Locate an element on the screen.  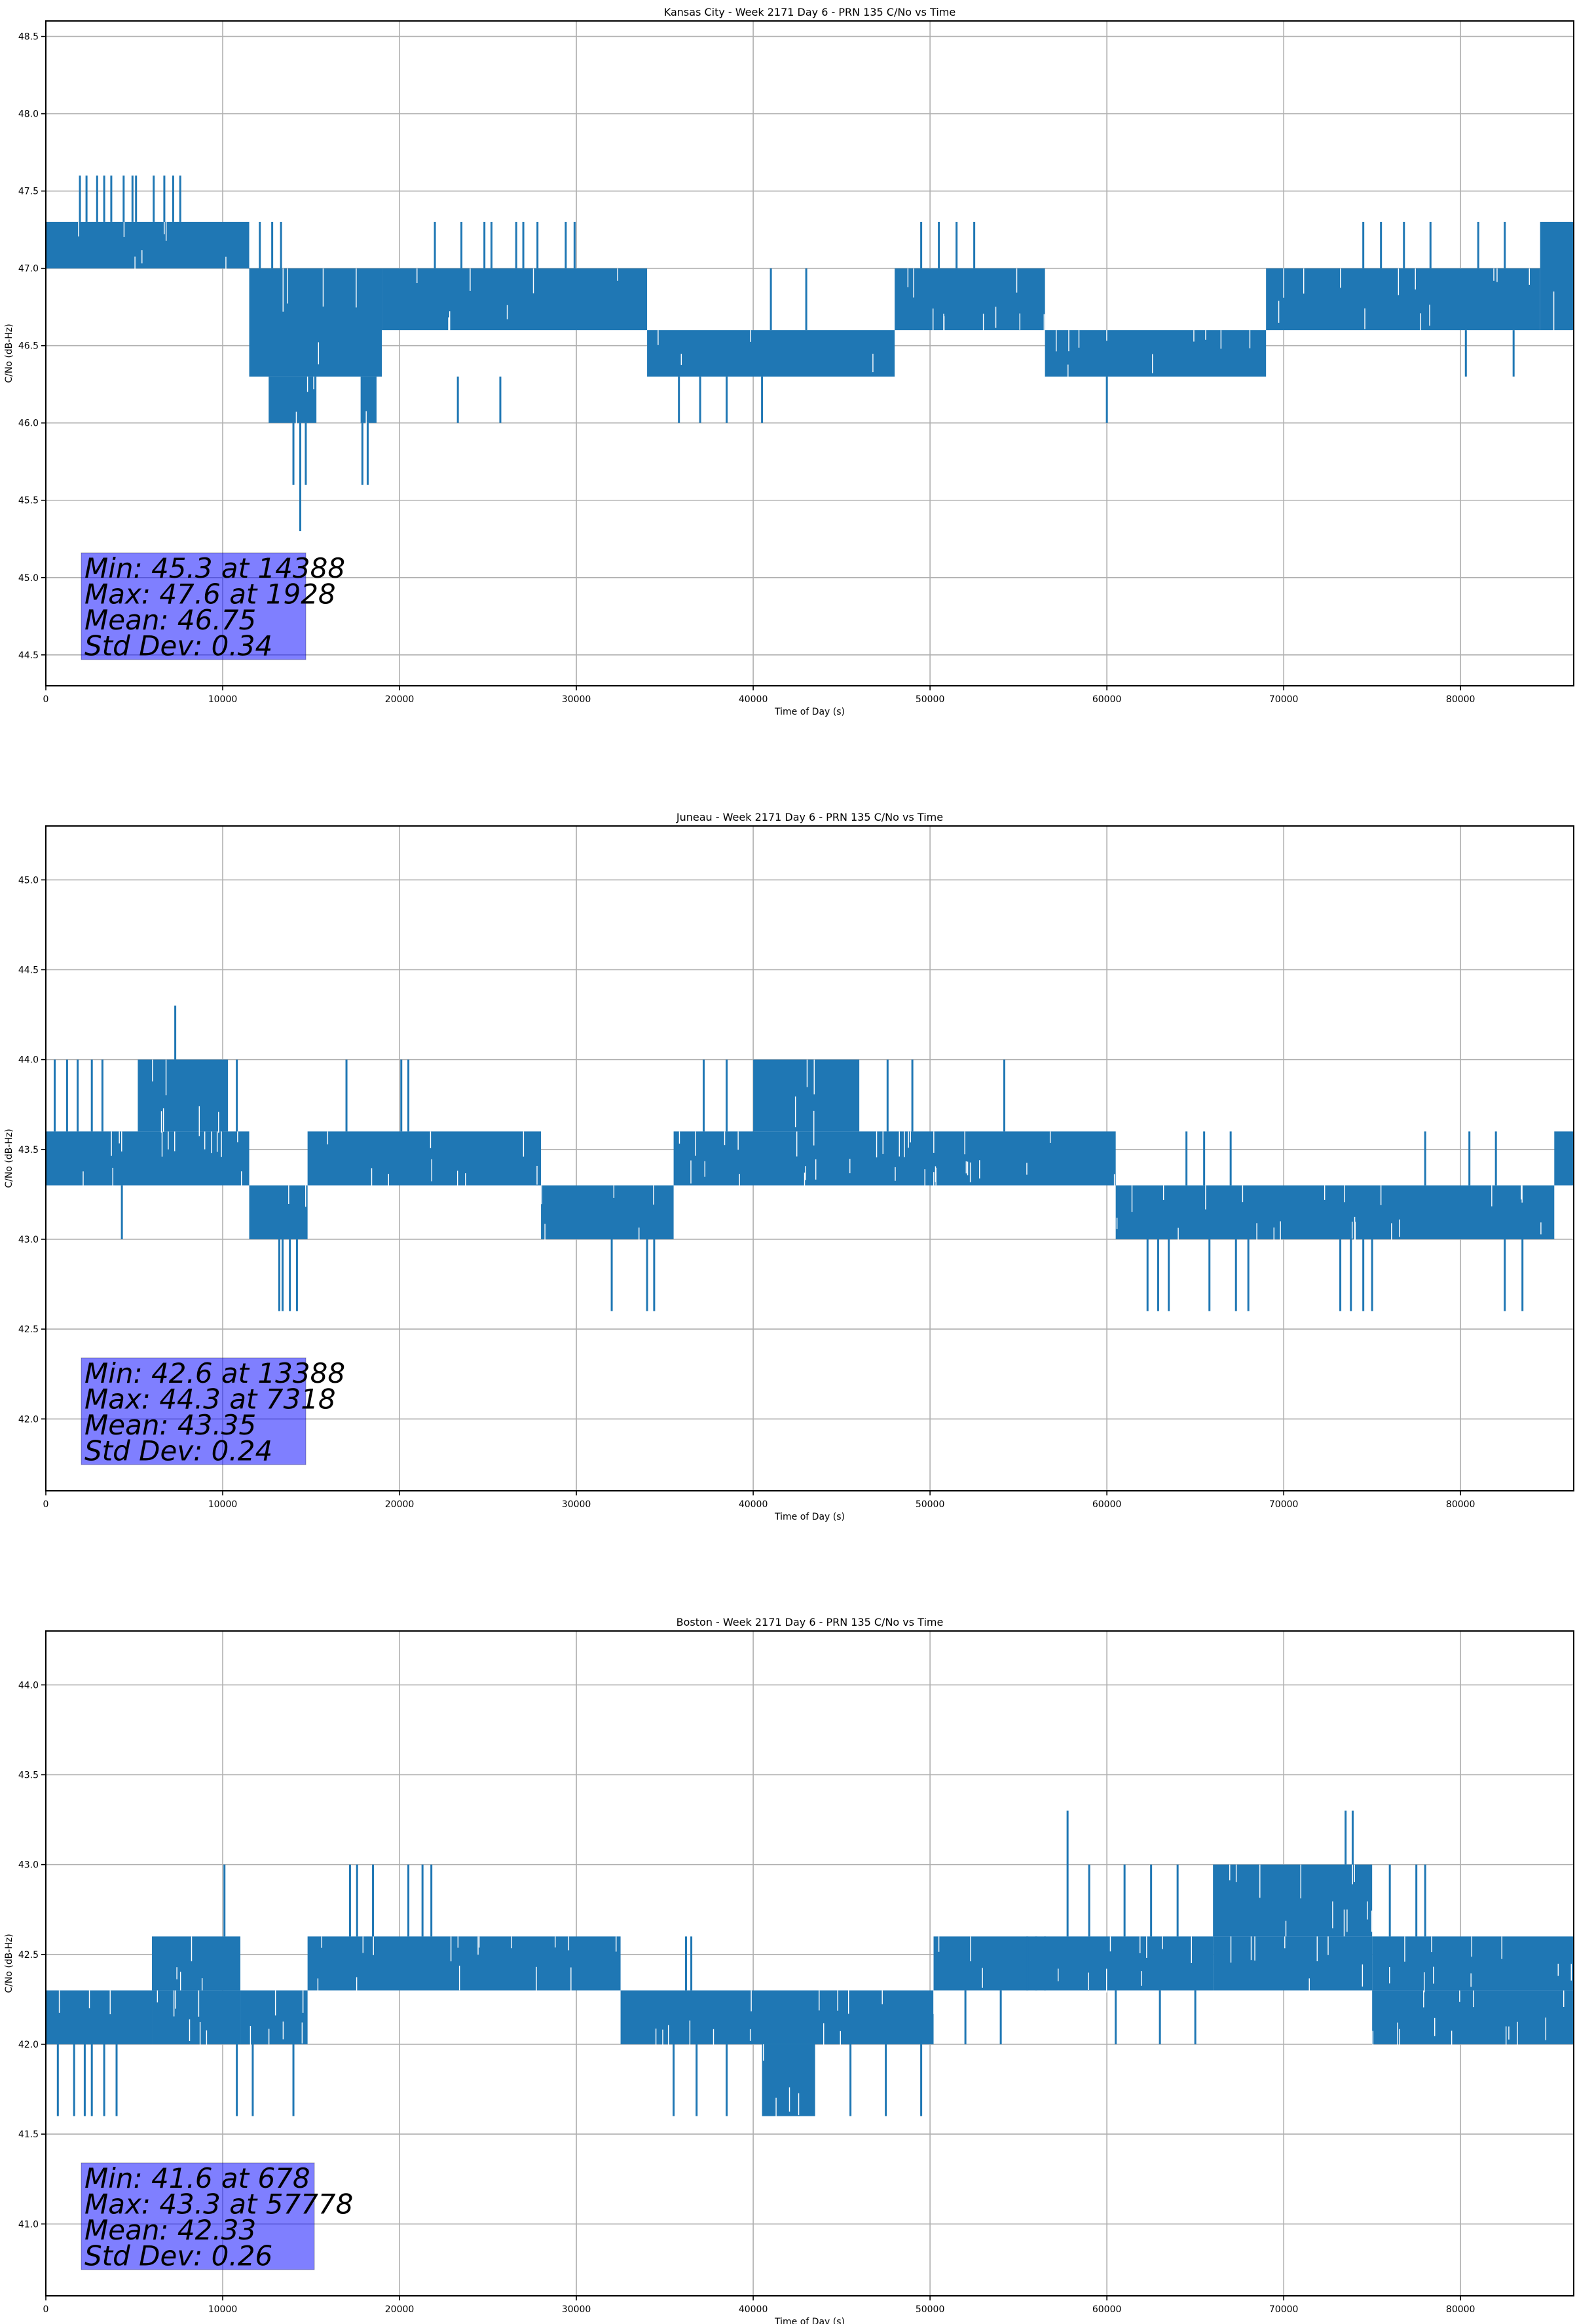
x-tick-label: 30000 is located at coordinates (576, 1504).